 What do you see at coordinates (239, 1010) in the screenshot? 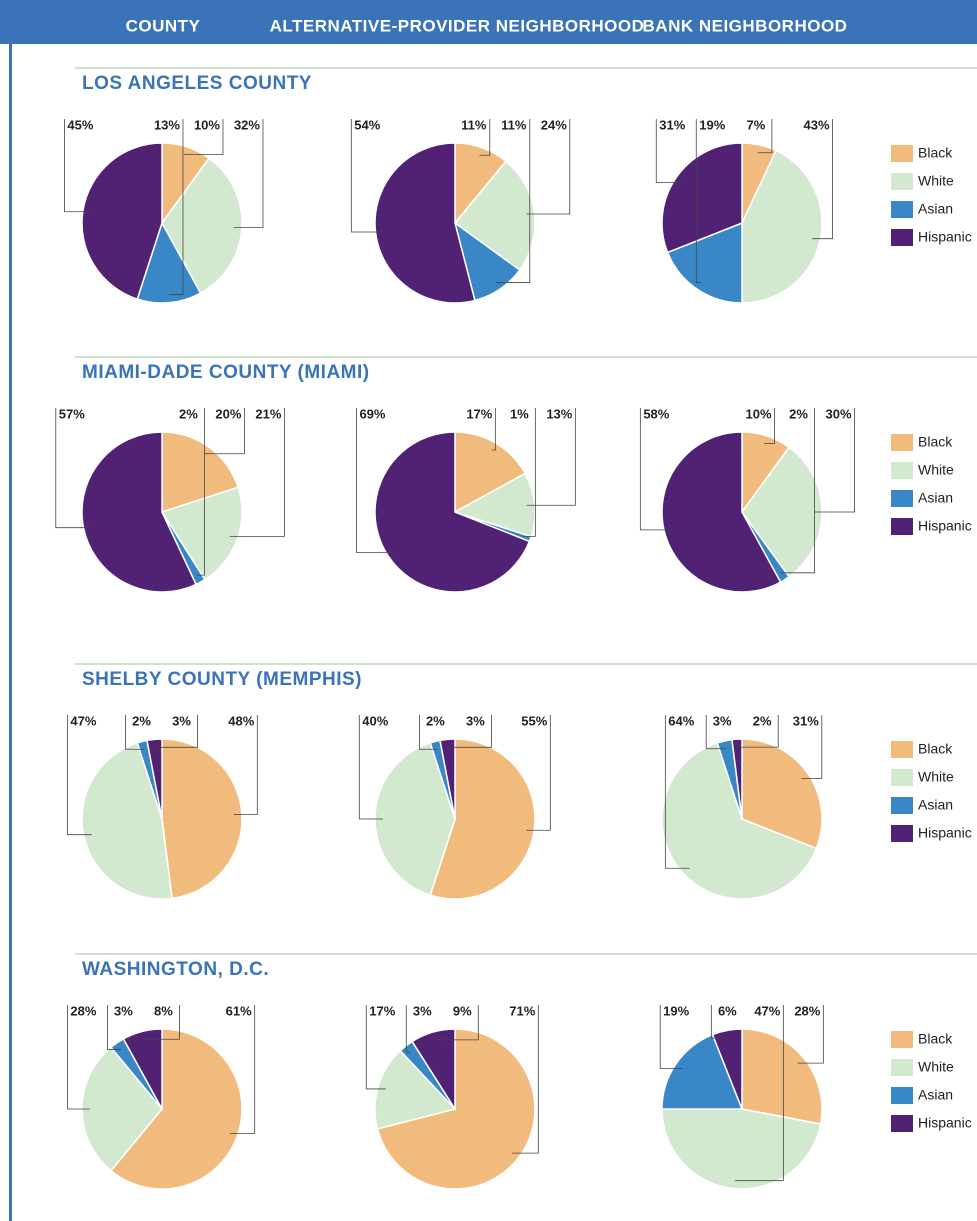
I see `data-label: 61%` at bounding box center [239, 1010].